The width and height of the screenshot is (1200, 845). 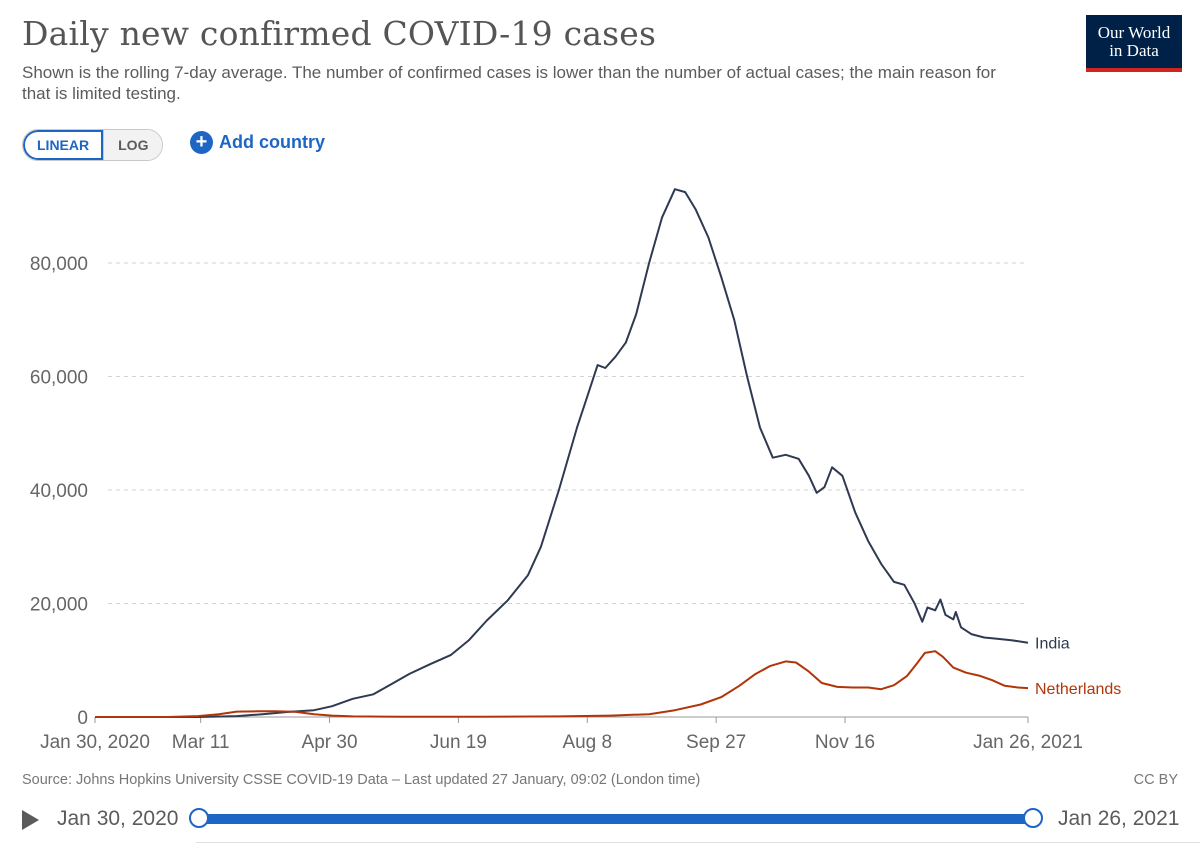 I want to click on x-tick-label: Mar 11, so click(x=201, y=742).